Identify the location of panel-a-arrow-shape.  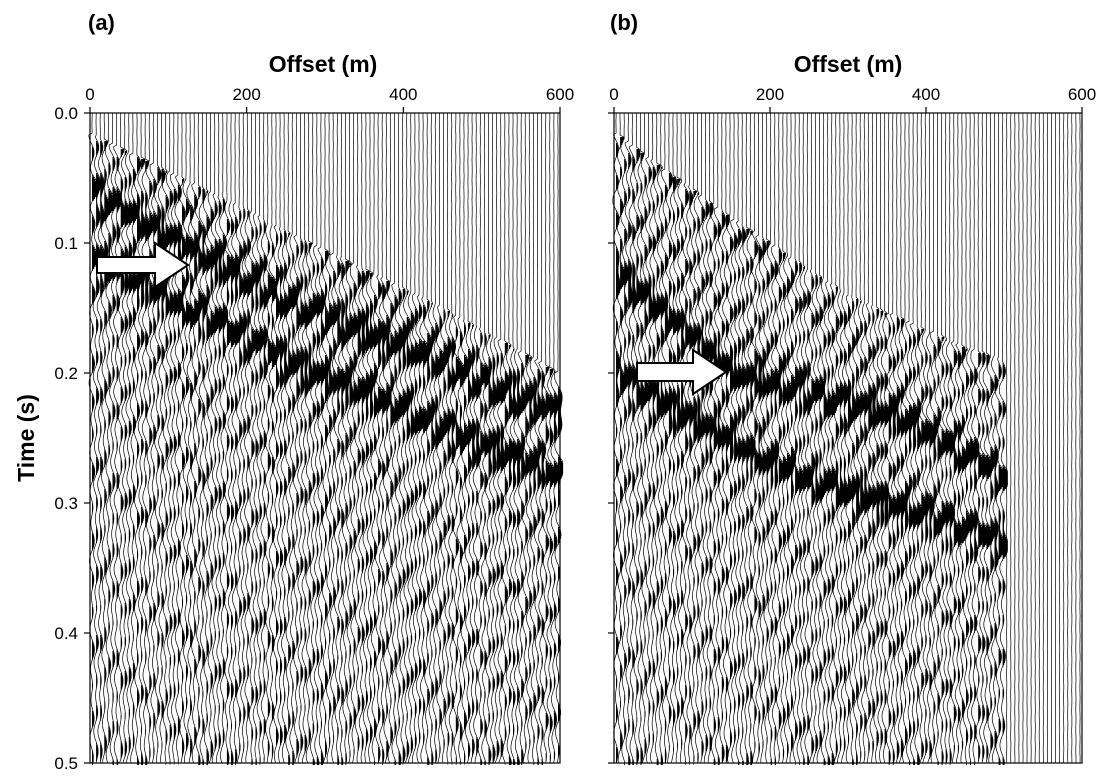
(143, 265).